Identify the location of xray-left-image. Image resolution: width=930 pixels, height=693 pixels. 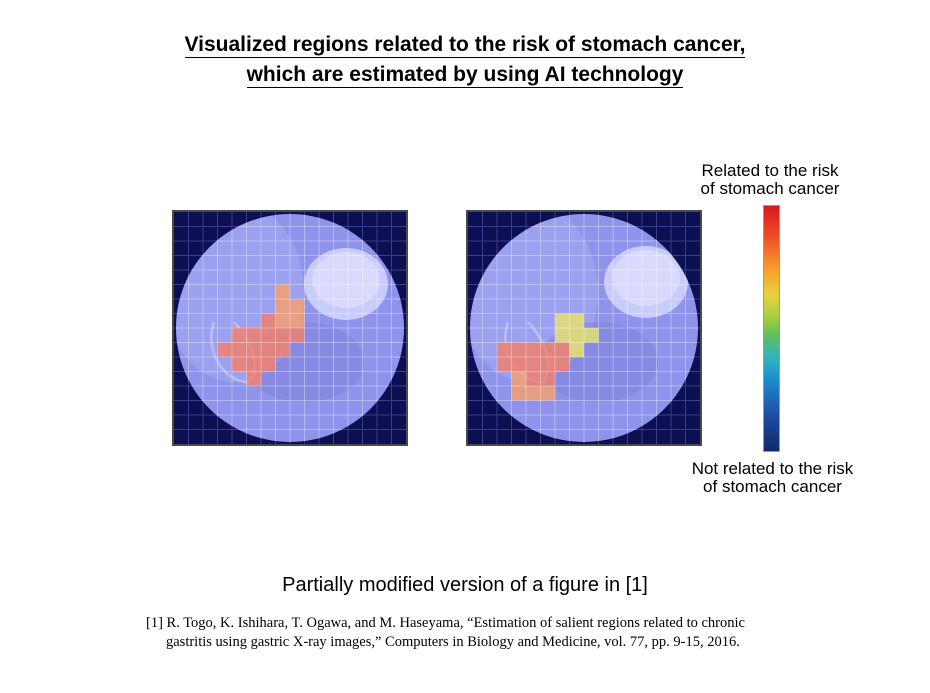
(290, 328).